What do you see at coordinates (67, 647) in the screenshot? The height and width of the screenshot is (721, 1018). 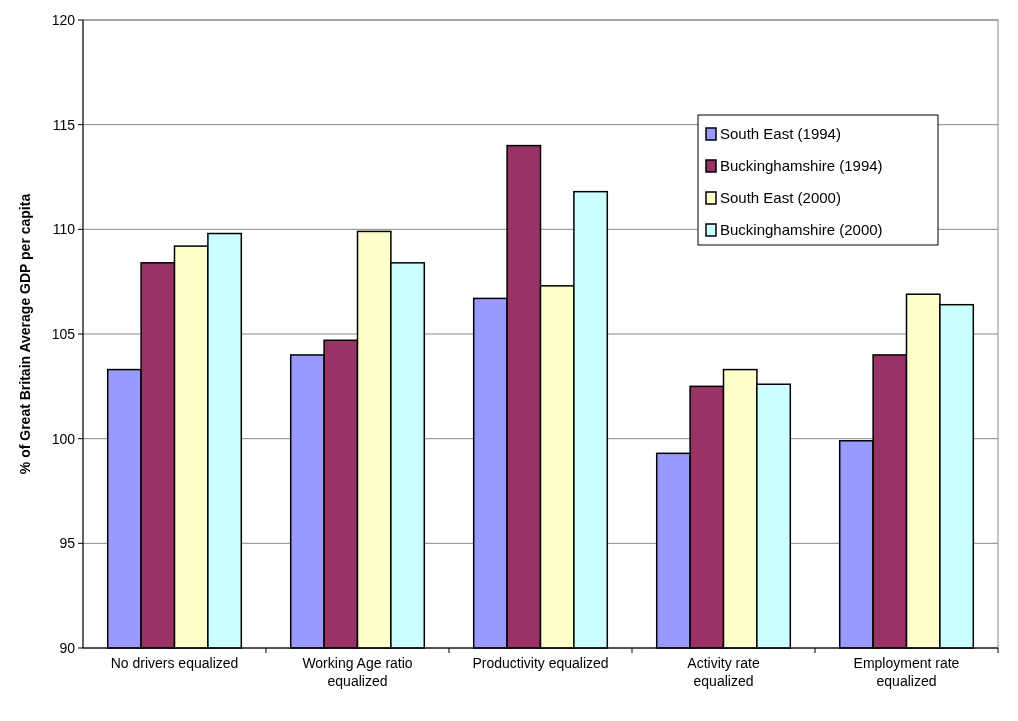 I see `y-tick-label: 90` at bounding box center [67, 647].